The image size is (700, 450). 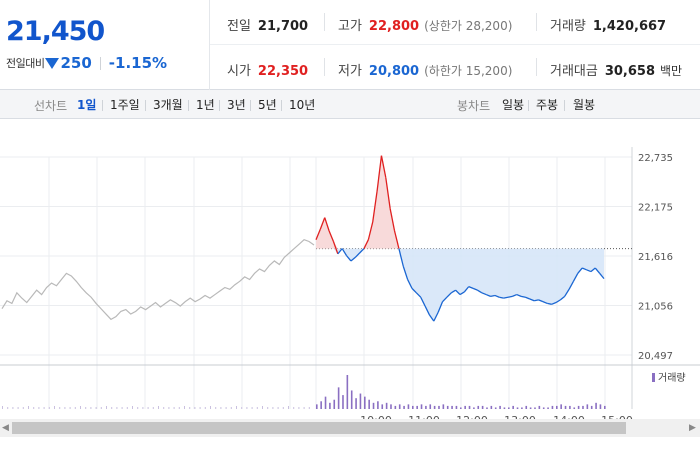 What do you see at coordinates (630, 71) in the screenshot?
I see `stat-value: 30,658` at bounding box center [630, 71].